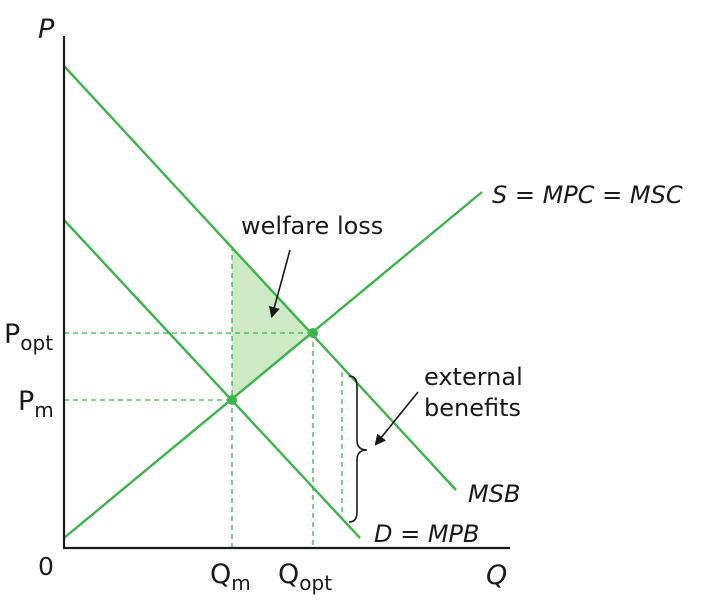  Describe the element at coordinates (46, 29) in the screenshot. I see `y-axis-label: P` at that location.